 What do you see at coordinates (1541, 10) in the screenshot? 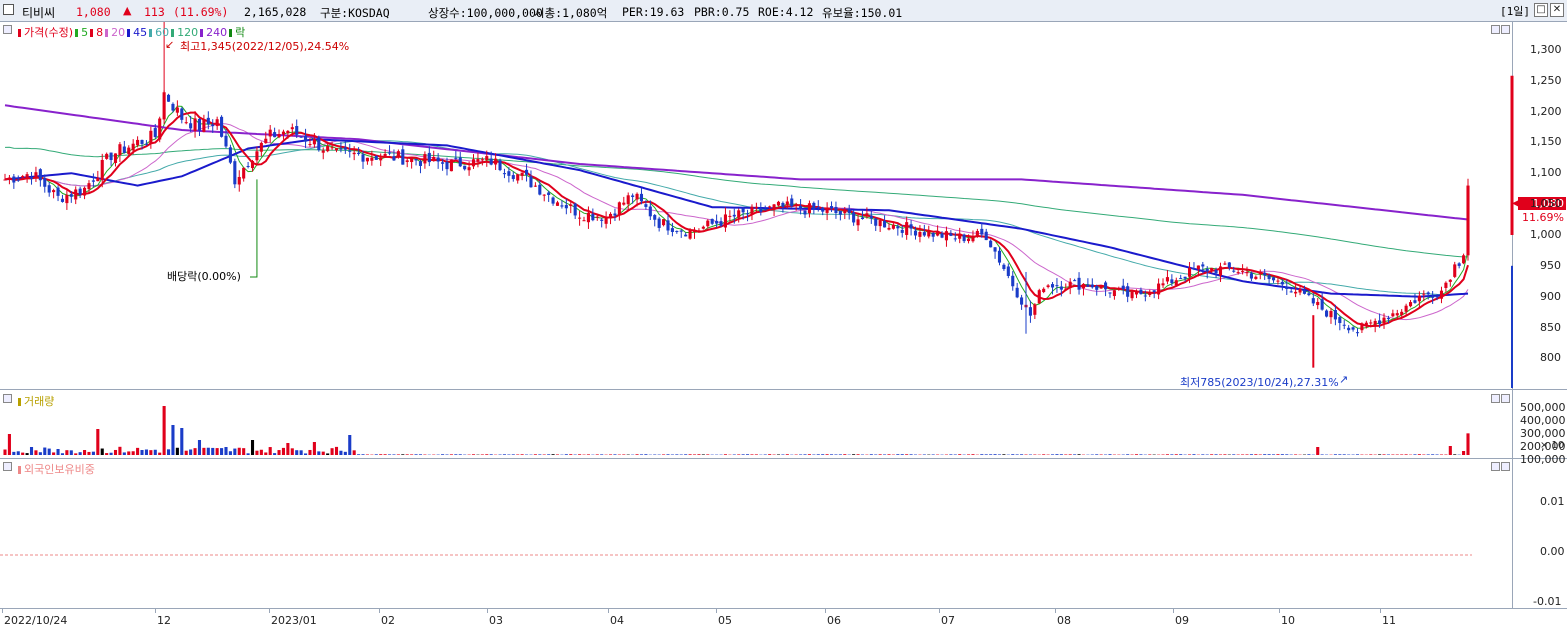
I see `restore-button: □` at bounding box center [1541, 10].